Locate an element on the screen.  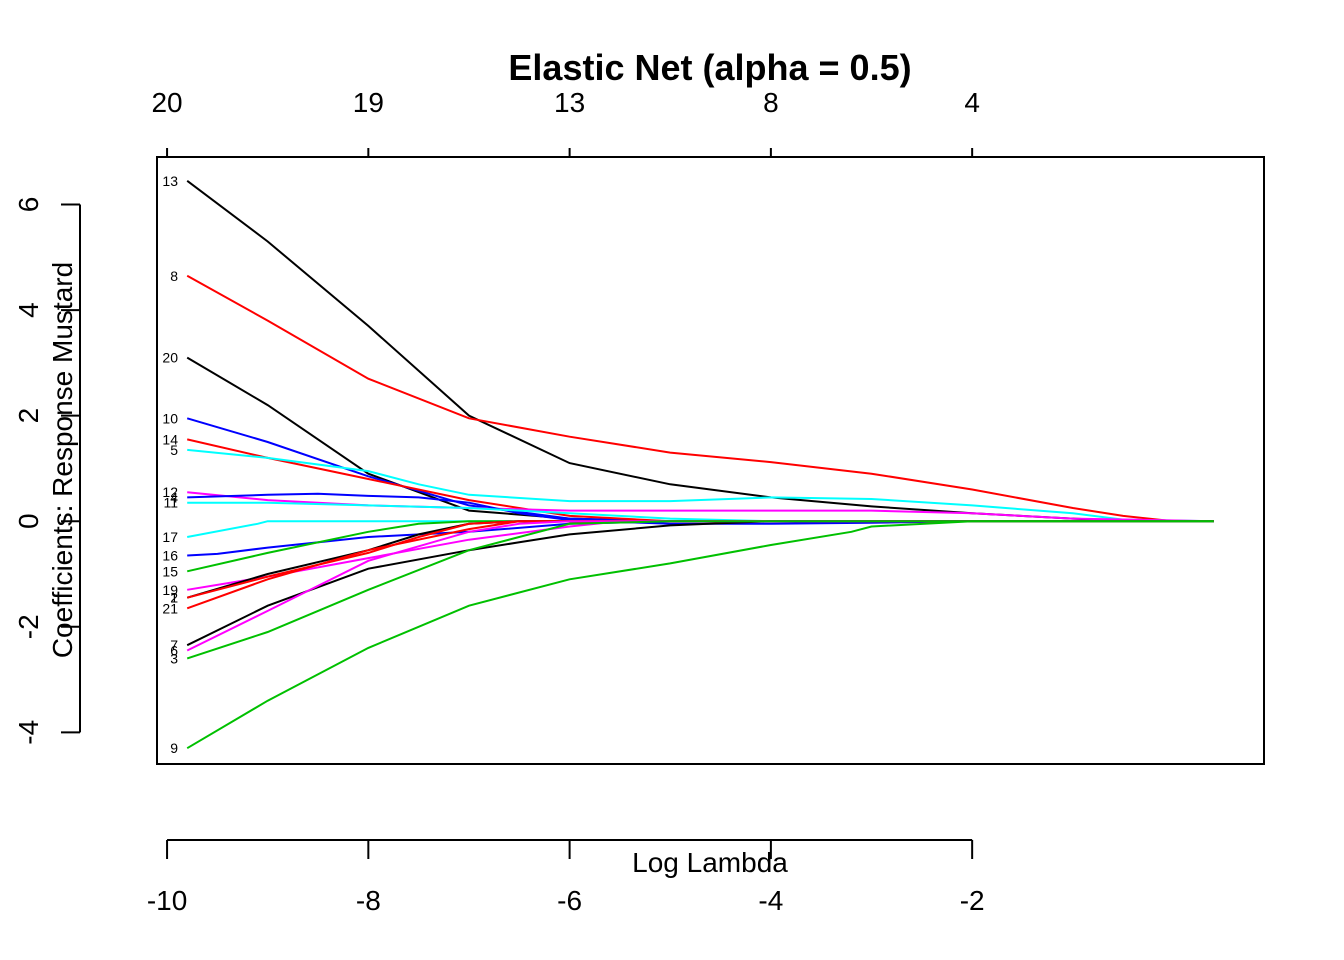
top-tick-label: 8 is located at coordinates (771, 102).